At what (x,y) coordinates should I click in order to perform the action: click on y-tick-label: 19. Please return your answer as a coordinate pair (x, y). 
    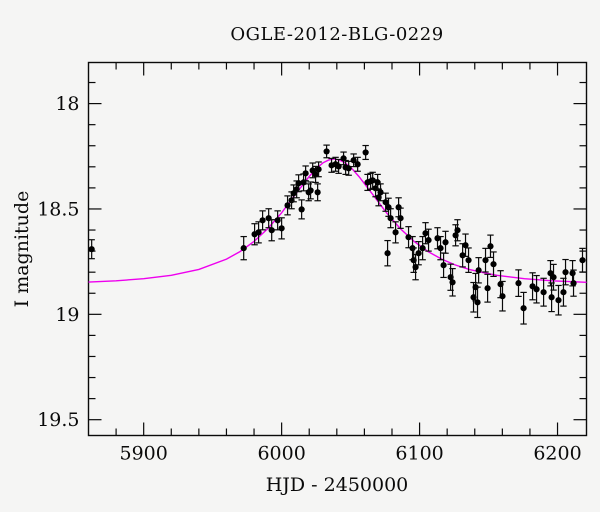
    Looking at the image, I should click on (67, 315).